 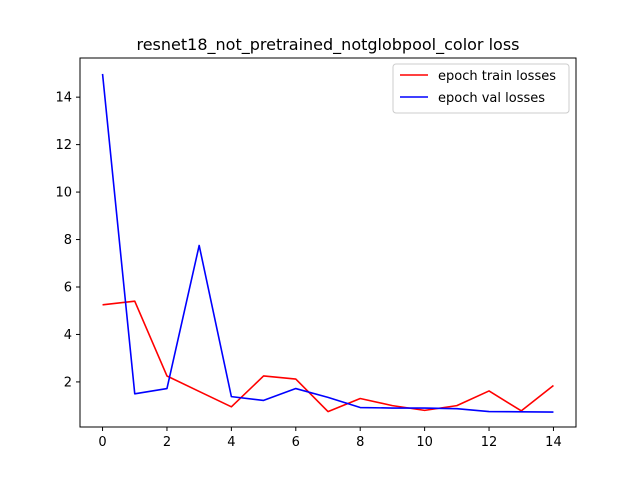 I want to click on x-tick-label: 0, so click(x=102, y=442).